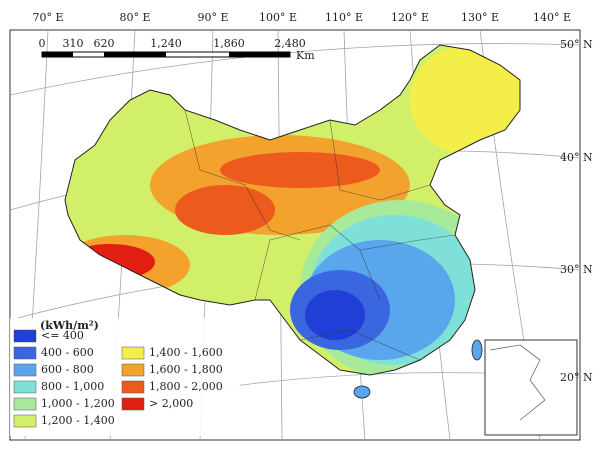 This screenshot has height=450, width=600. What do you see at coordinates (104, 43) in the screenshot?
I see `scale-label: 620` at bounding box center [104, 43].